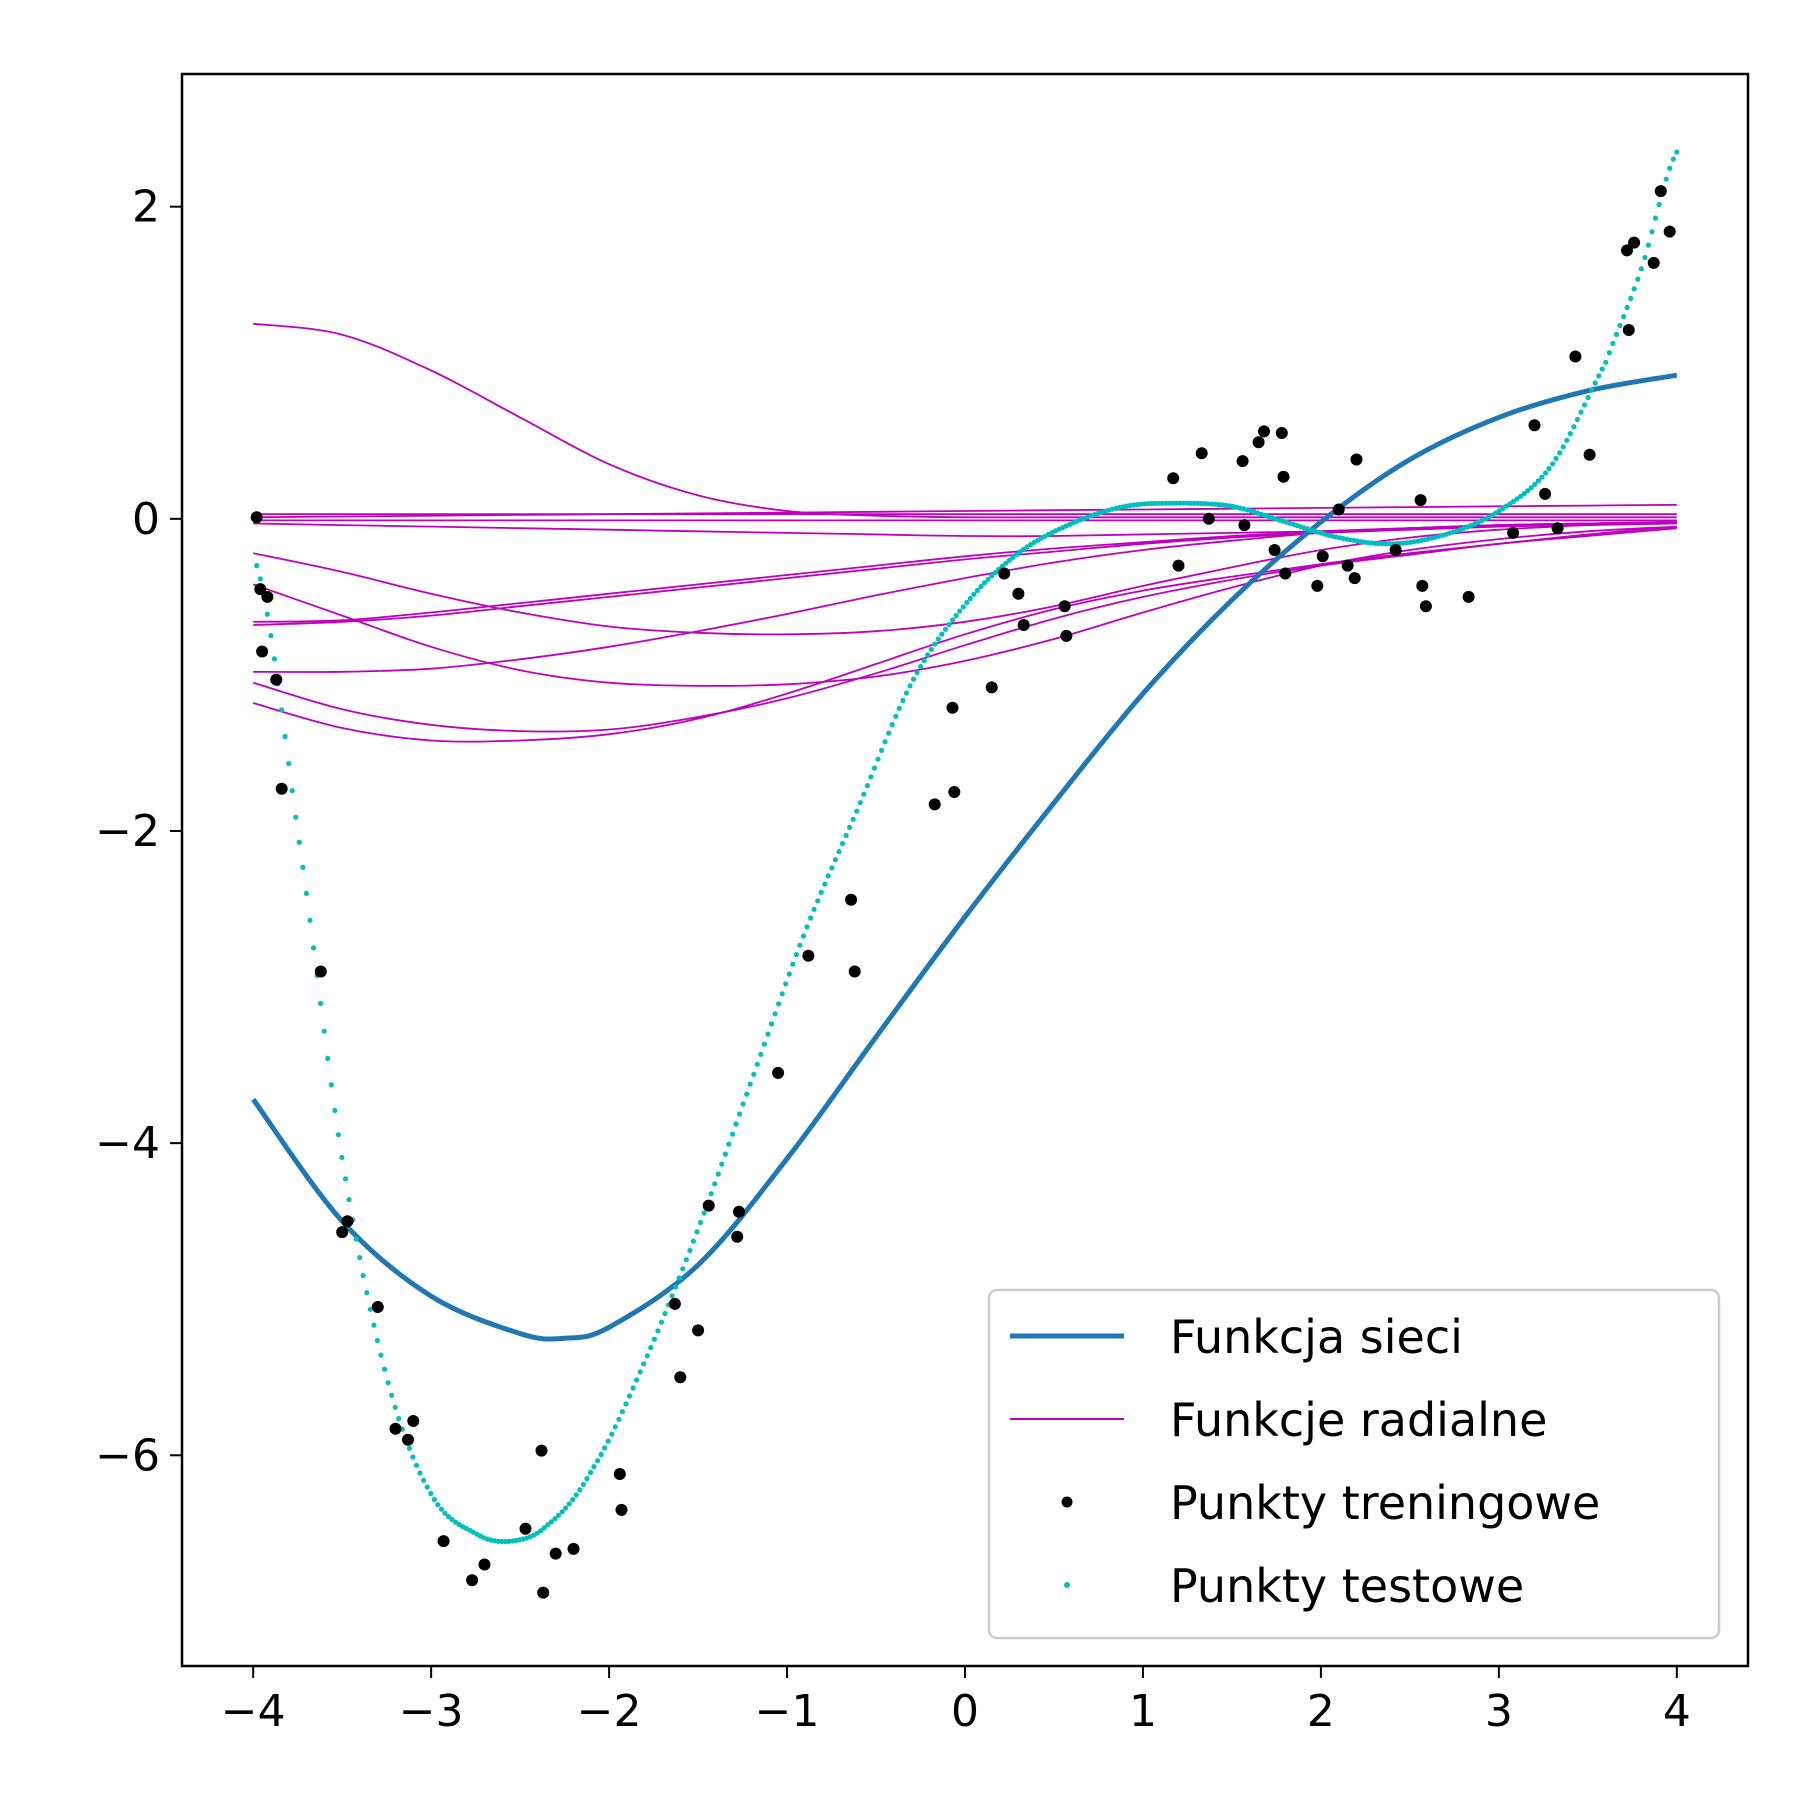 Image resolution: width=1800 pixels, height=1800 pixels. Describe the element at coordinates (1354, 1464) in the screenshot. I see `legend-box` at that location.